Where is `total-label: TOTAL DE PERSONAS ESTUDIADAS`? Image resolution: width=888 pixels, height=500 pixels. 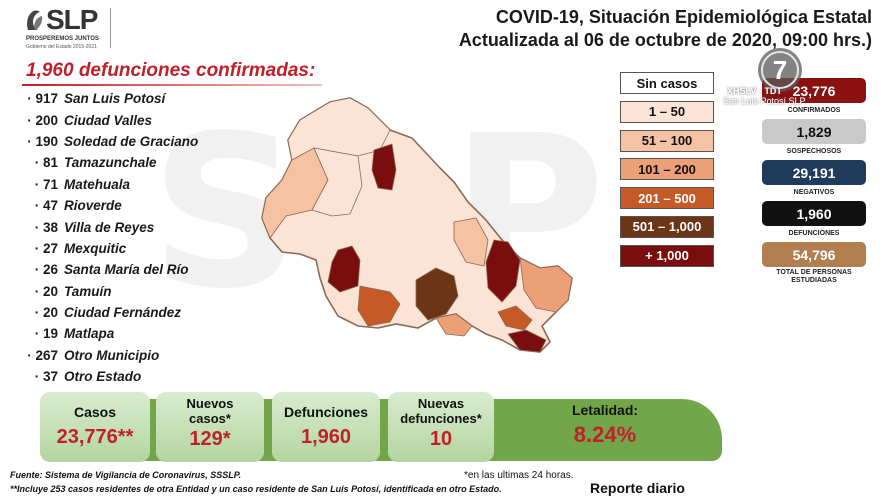 total-label: TOTAL DE PERSONAS ESTUDIADAS is located at coordinates (814, 276).